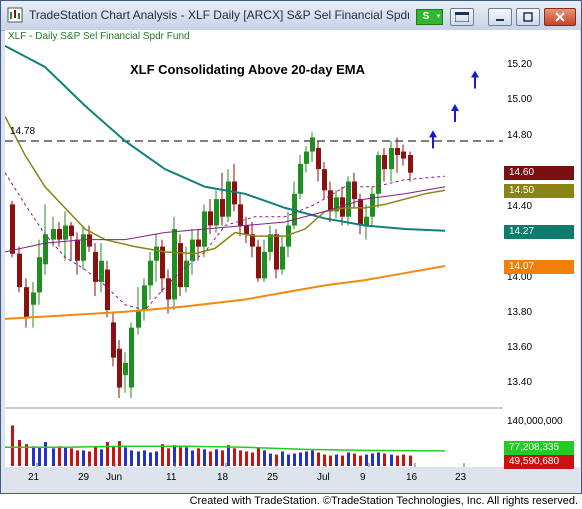 This screenshot has height=509, width=582. Describe the element at coordinates (363, 477) in the screenshot. I see `date-tick-label: 9` at that location.